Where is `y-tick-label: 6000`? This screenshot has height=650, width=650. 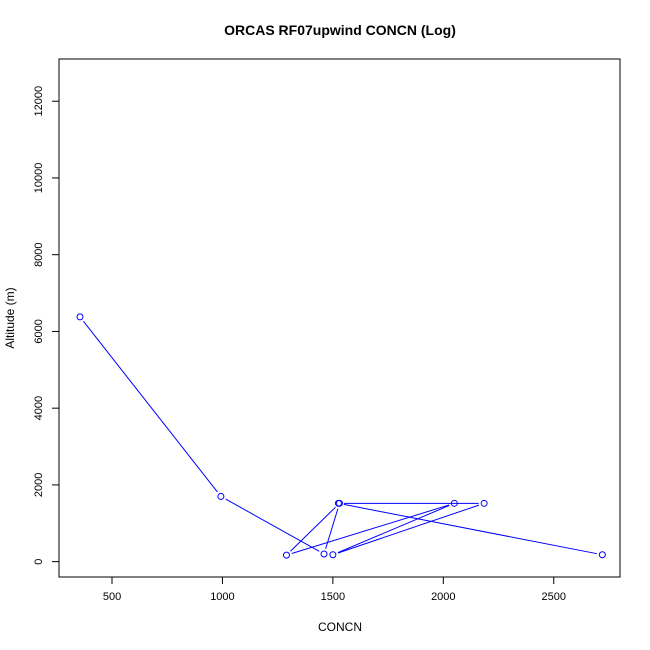 y-tick-label: 6000 is located at coordinates (39, 331).